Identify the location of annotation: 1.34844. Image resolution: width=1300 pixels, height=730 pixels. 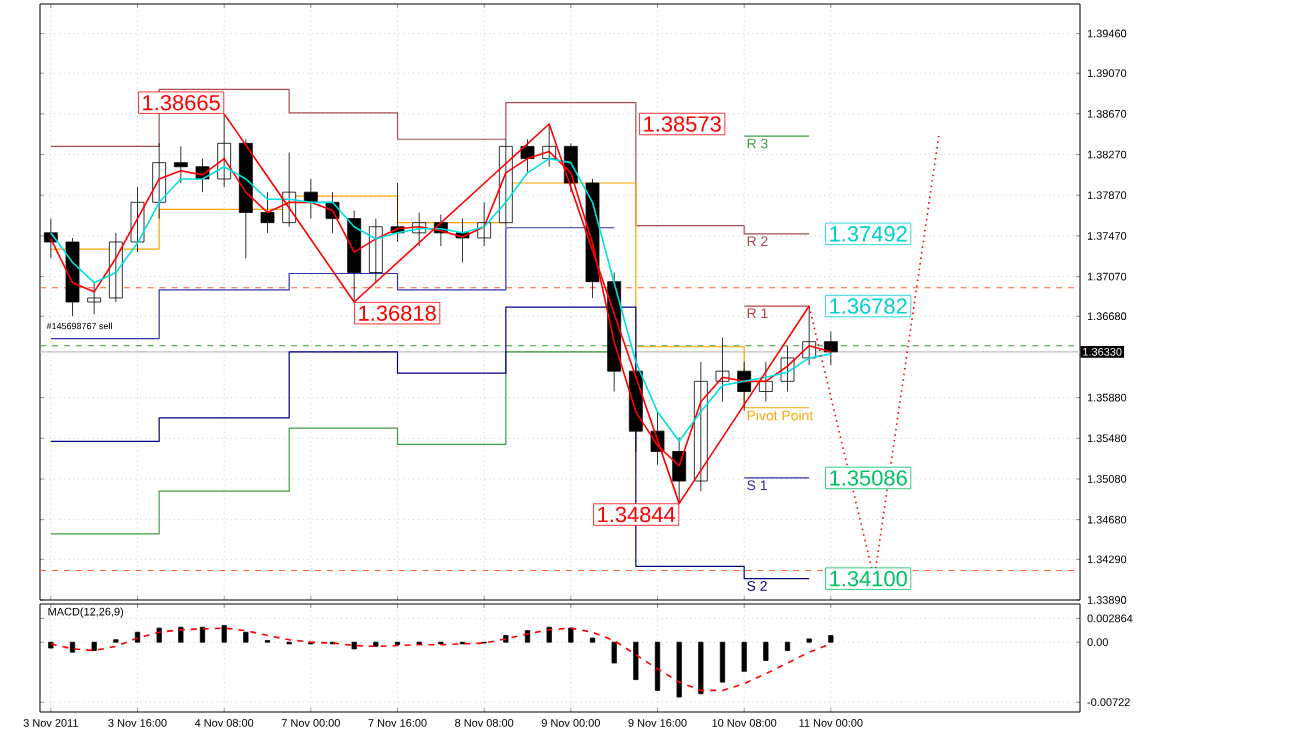
(637, 514).